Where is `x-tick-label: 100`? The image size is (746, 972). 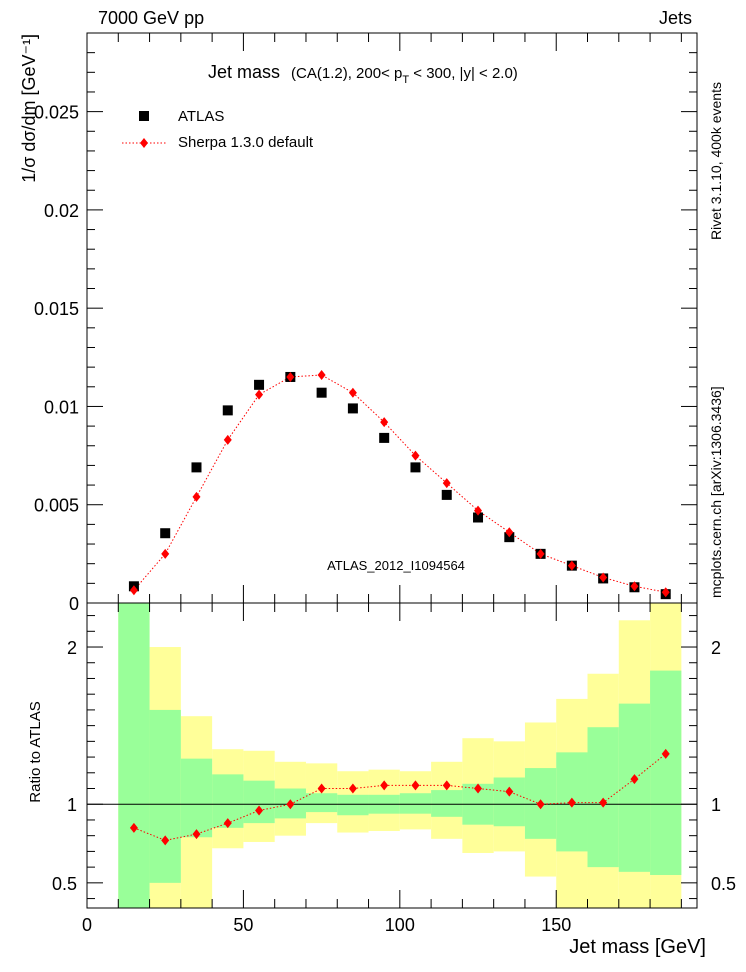
x-tick-label: 100 is located at coordinates (400, 925).